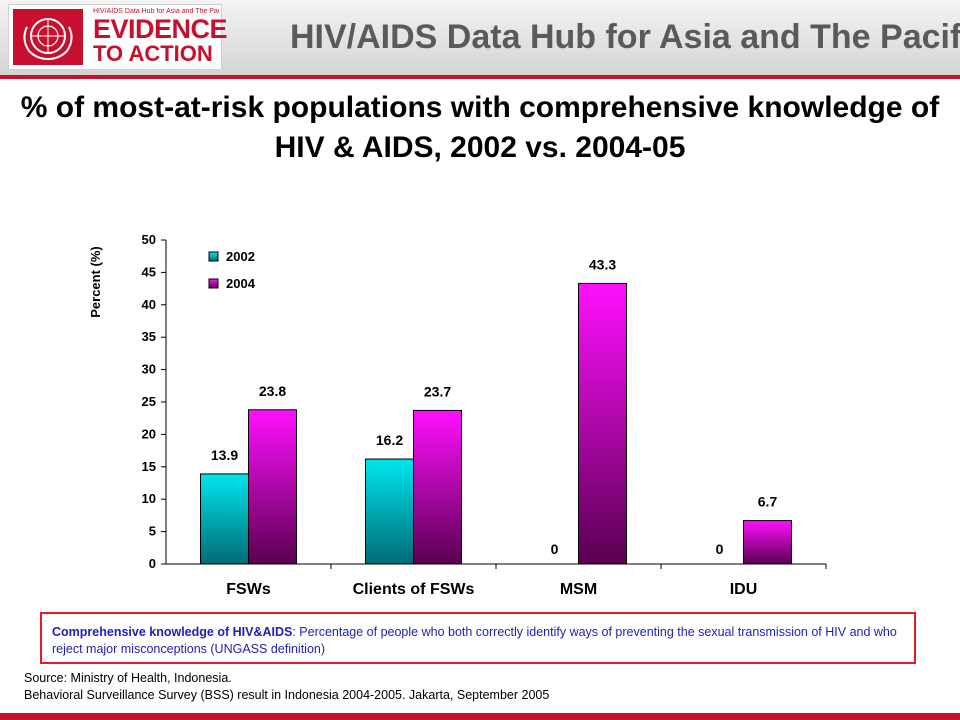 The image size is (960, 720). Describe the element at coordinates (149, 336) in the screenshot. I see `y-tick-label: 35` at that location.